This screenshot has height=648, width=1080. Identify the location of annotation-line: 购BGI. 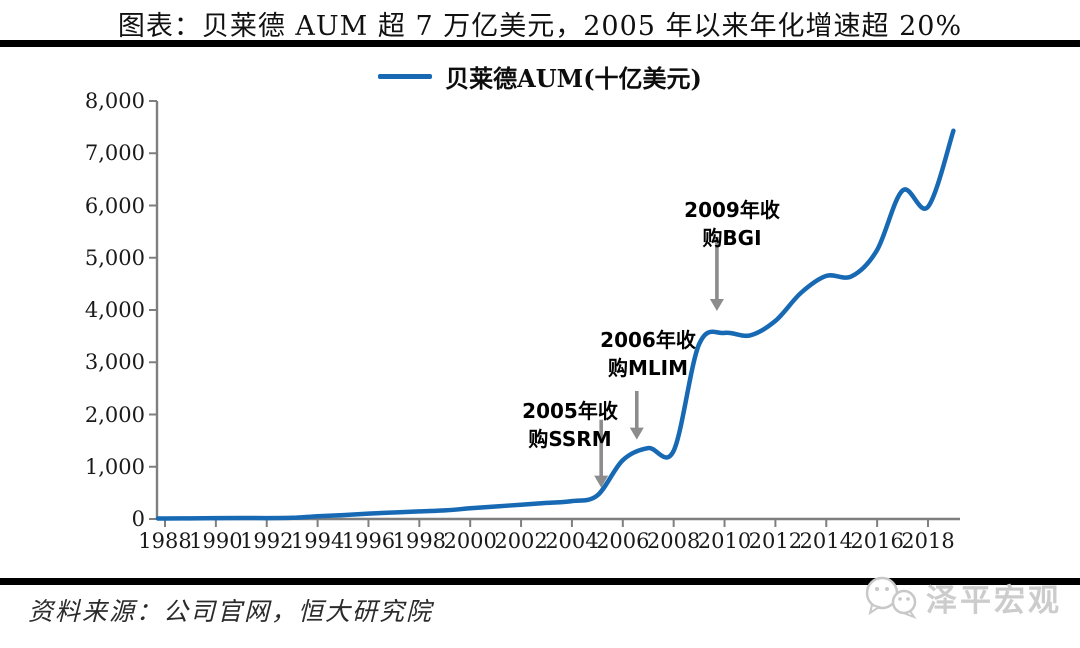
(732, 238).